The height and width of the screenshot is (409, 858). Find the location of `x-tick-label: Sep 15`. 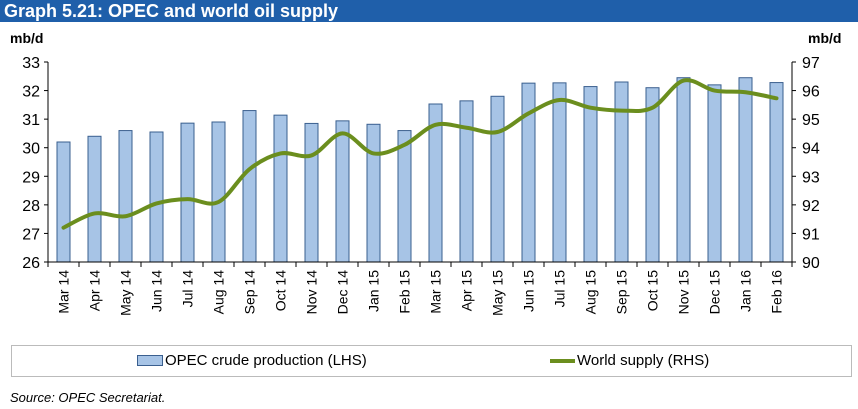

x-tick-label: Sep 15 is located at coordinates (622, 292).